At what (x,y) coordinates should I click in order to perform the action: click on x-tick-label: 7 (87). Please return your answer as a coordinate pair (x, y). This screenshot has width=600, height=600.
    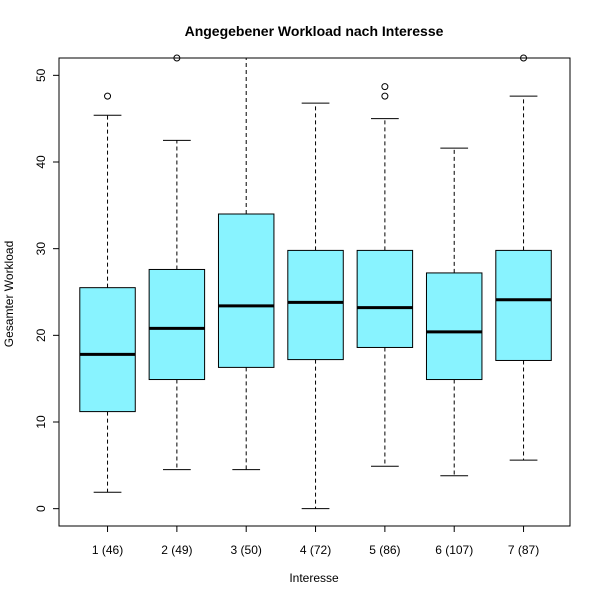
    Looking at the image, I should click on (523, 550).